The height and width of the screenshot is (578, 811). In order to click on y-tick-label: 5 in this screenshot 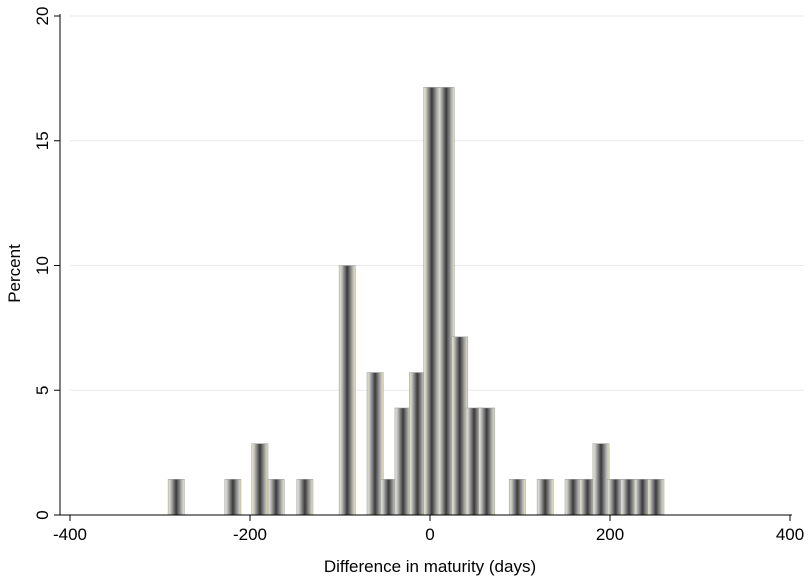, I will do `click(42, 390)`.